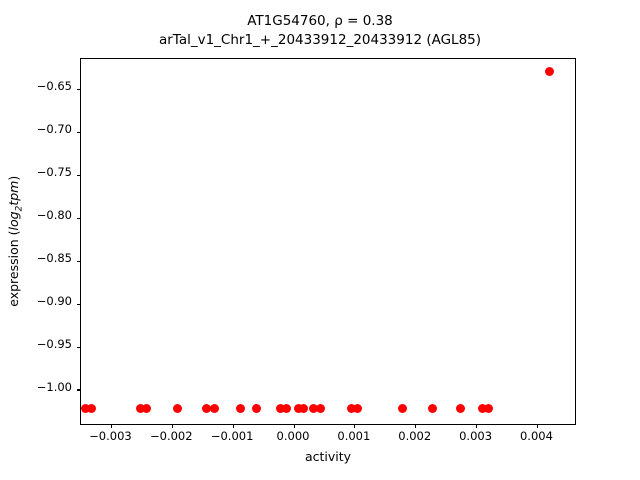 This screenshot has height=480, width=640. Describe the element at coordinates (13, 268) in the screenshot. I see `y-axis-label-prefix: expression (` at that location.